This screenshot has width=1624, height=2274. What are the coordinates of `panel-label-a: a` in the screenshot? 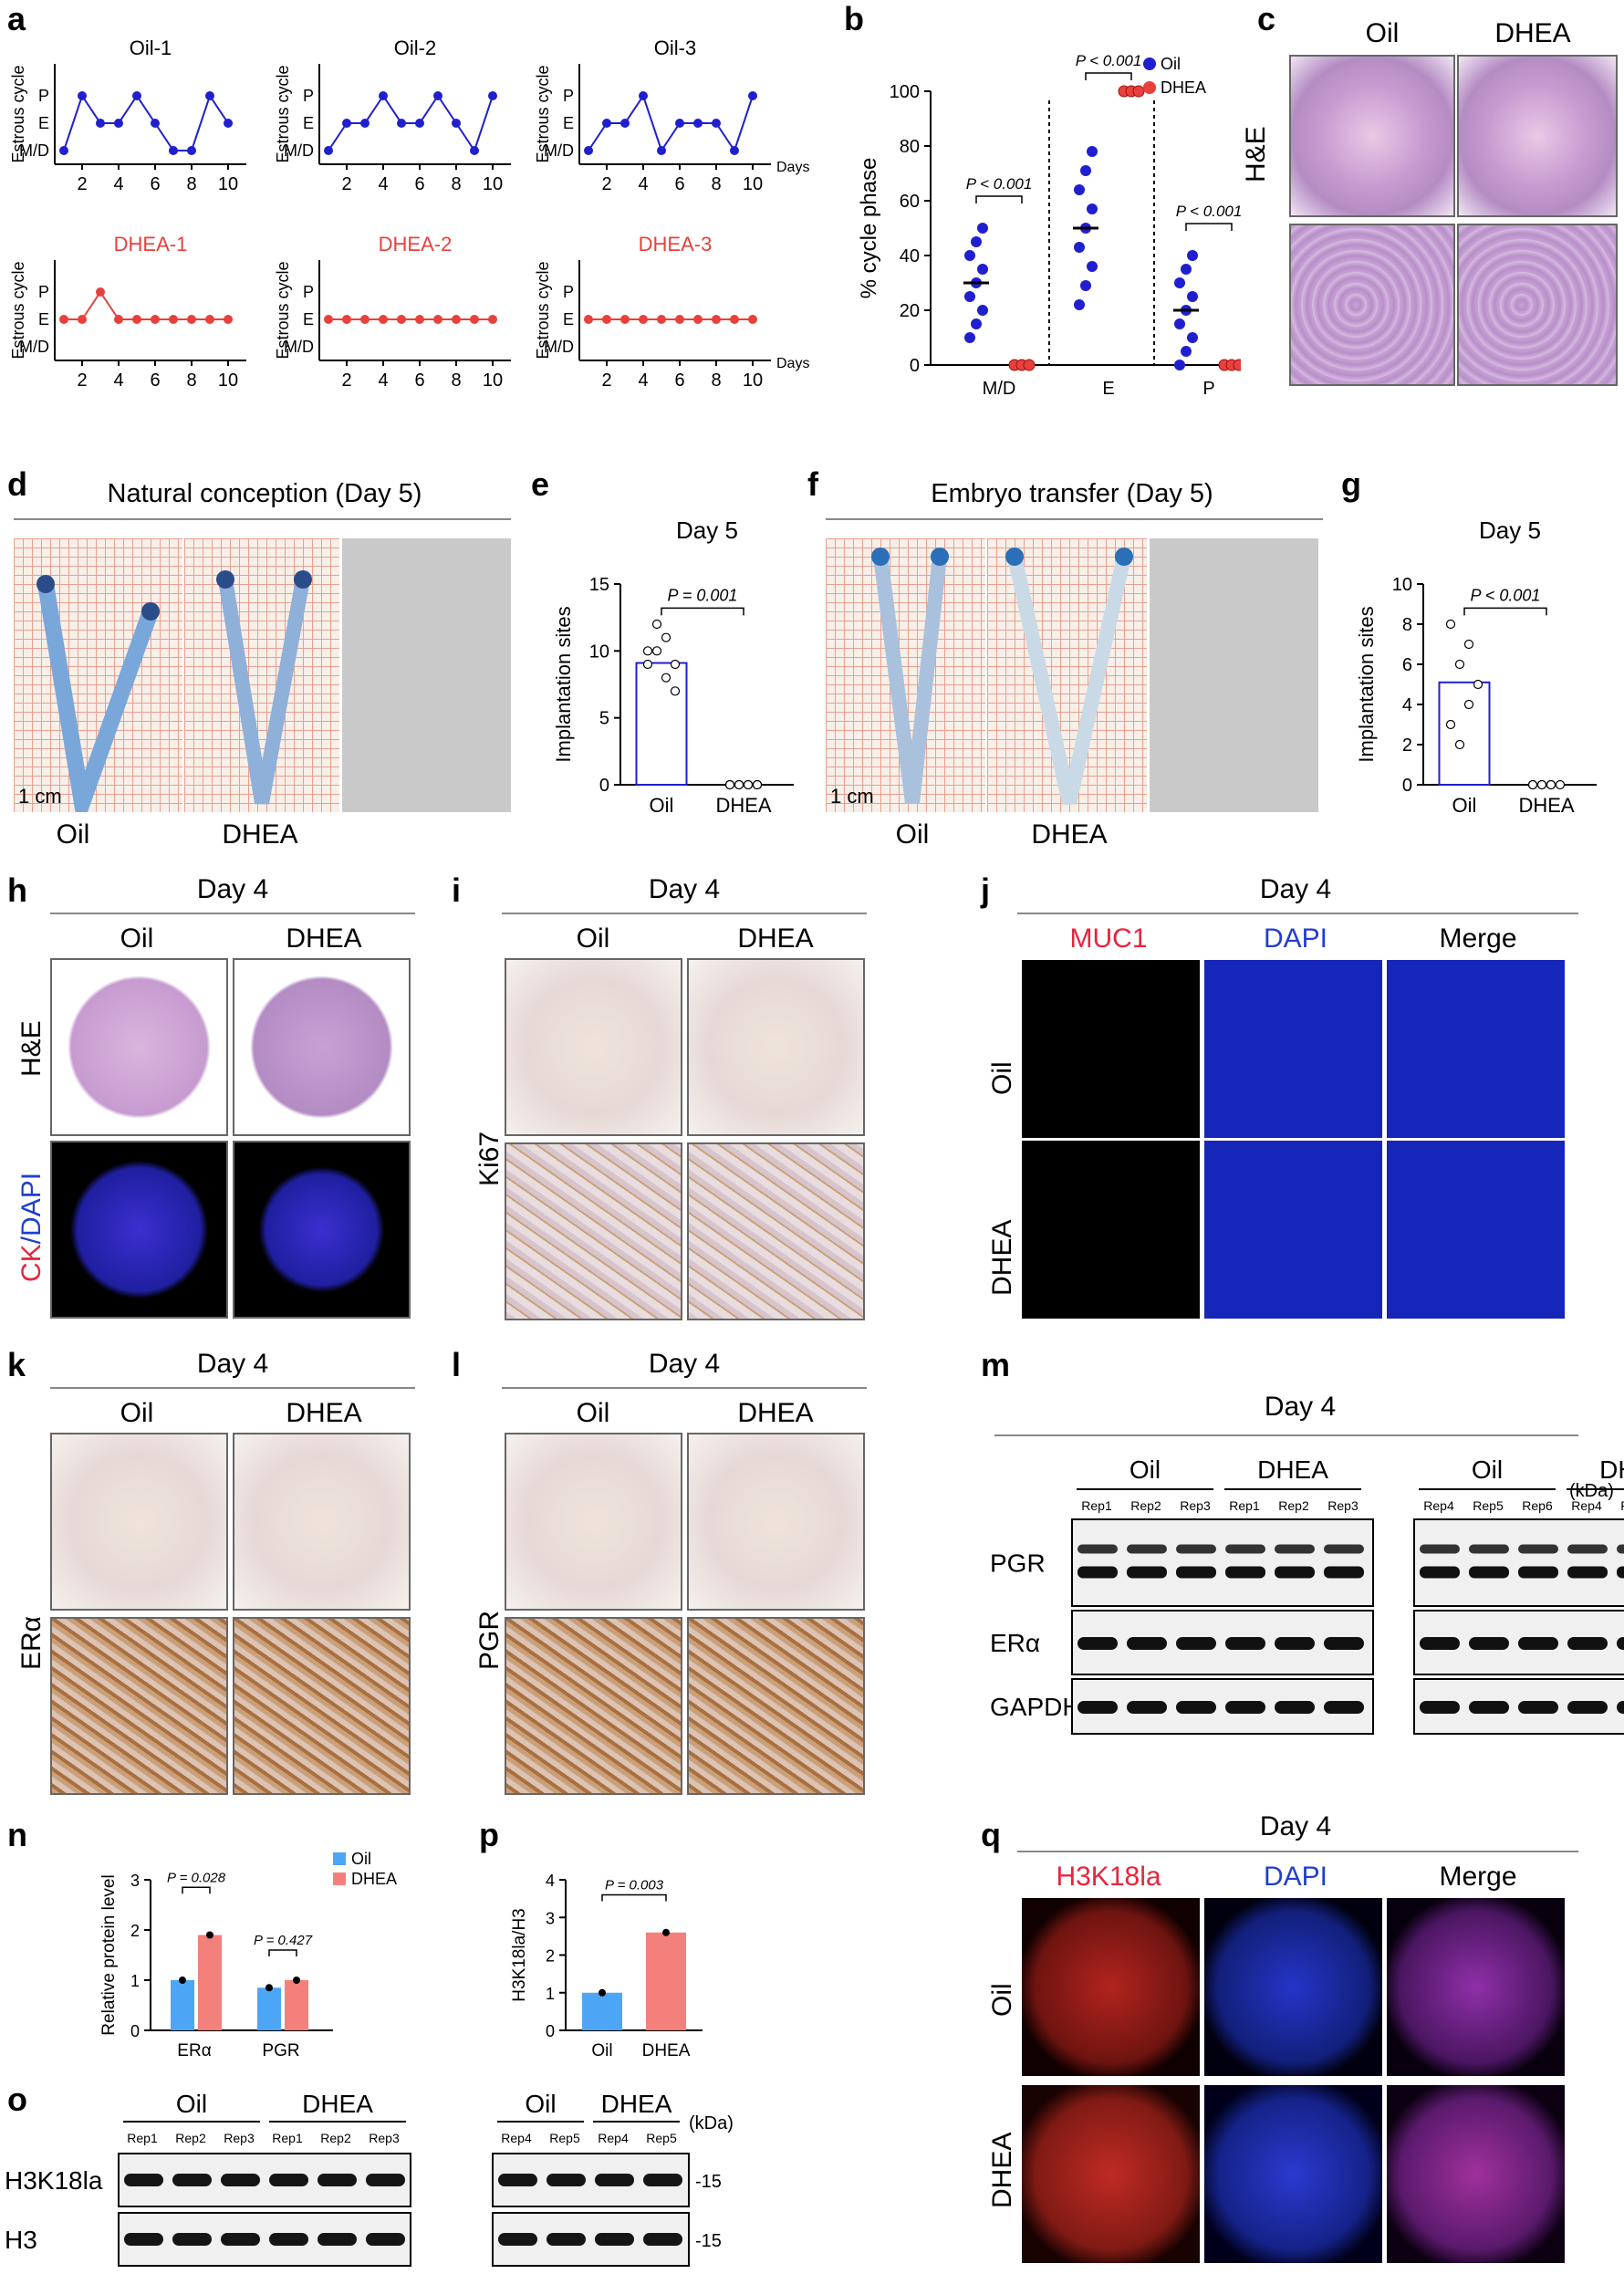 It's located at (16, 18).